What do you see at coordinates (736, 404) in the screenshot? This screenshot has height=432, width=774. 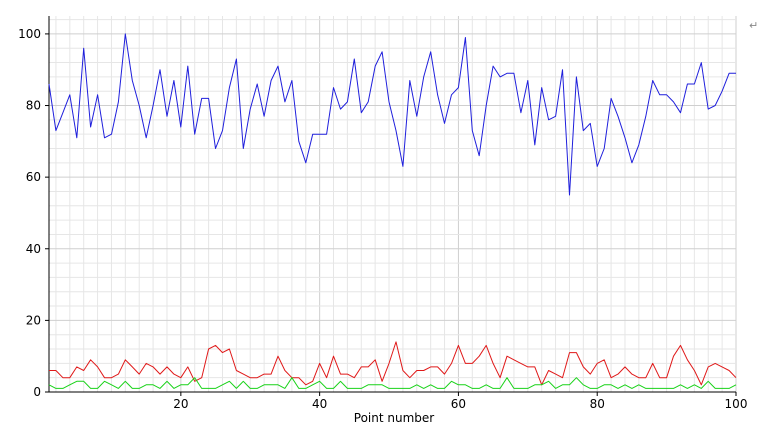 I see `x-tick-label: 100` at bounding box center [736, 404].